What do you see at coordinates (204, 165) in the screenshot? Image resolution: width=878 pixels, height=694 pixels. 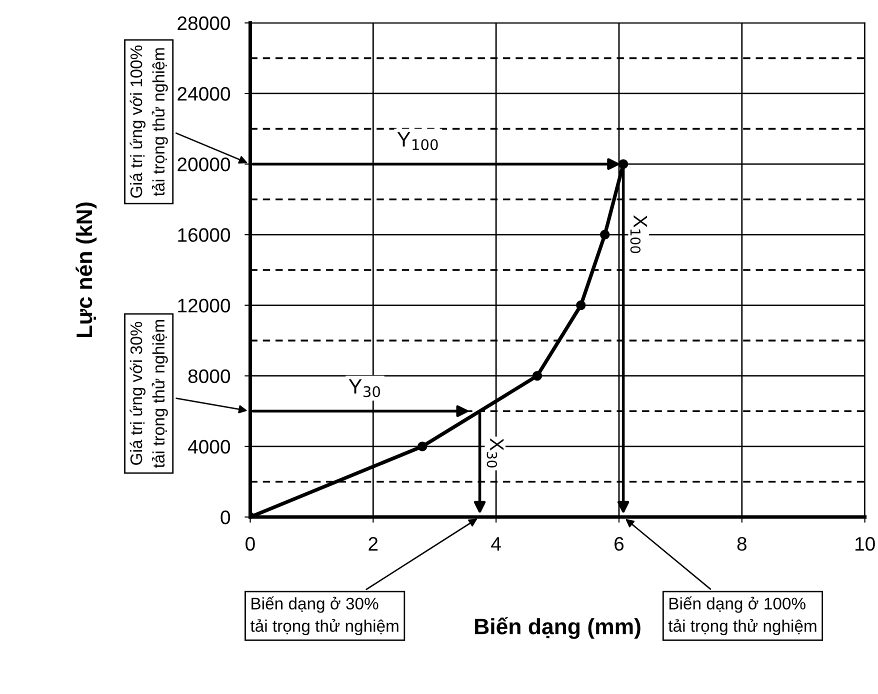 I see `y-tick-label: 20000` at bounding box center [204, 165].